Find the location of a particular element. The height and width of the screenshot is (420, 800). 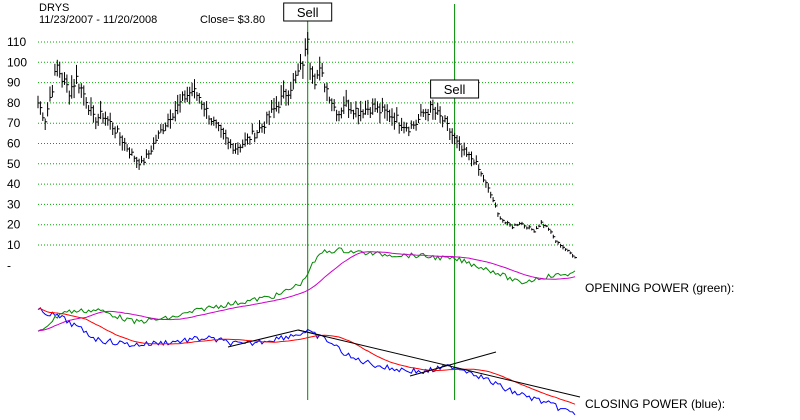

opening-power-ma is located at coordinates (306, 291).